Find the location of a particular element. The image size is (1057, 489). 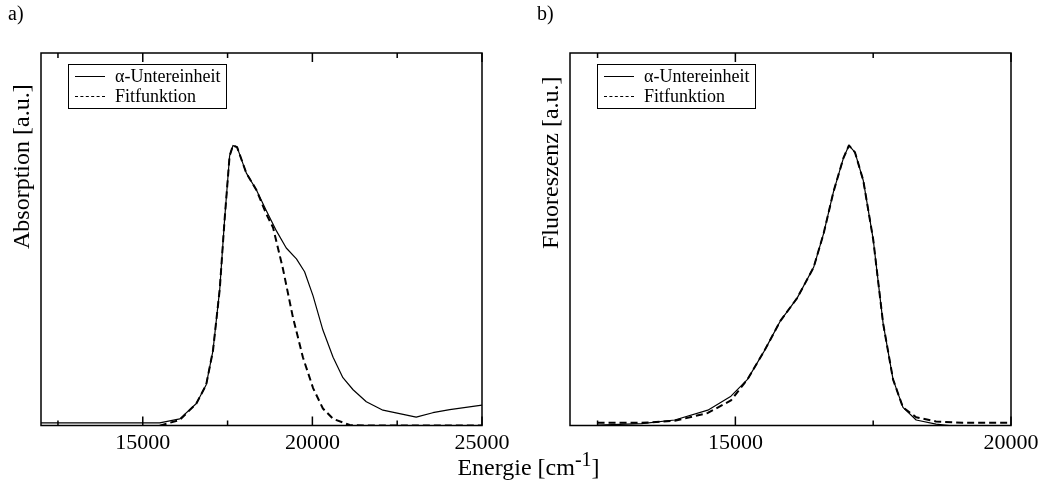

y-axis-title: Absorption [a.u.] is located at coordinates (21, 166).